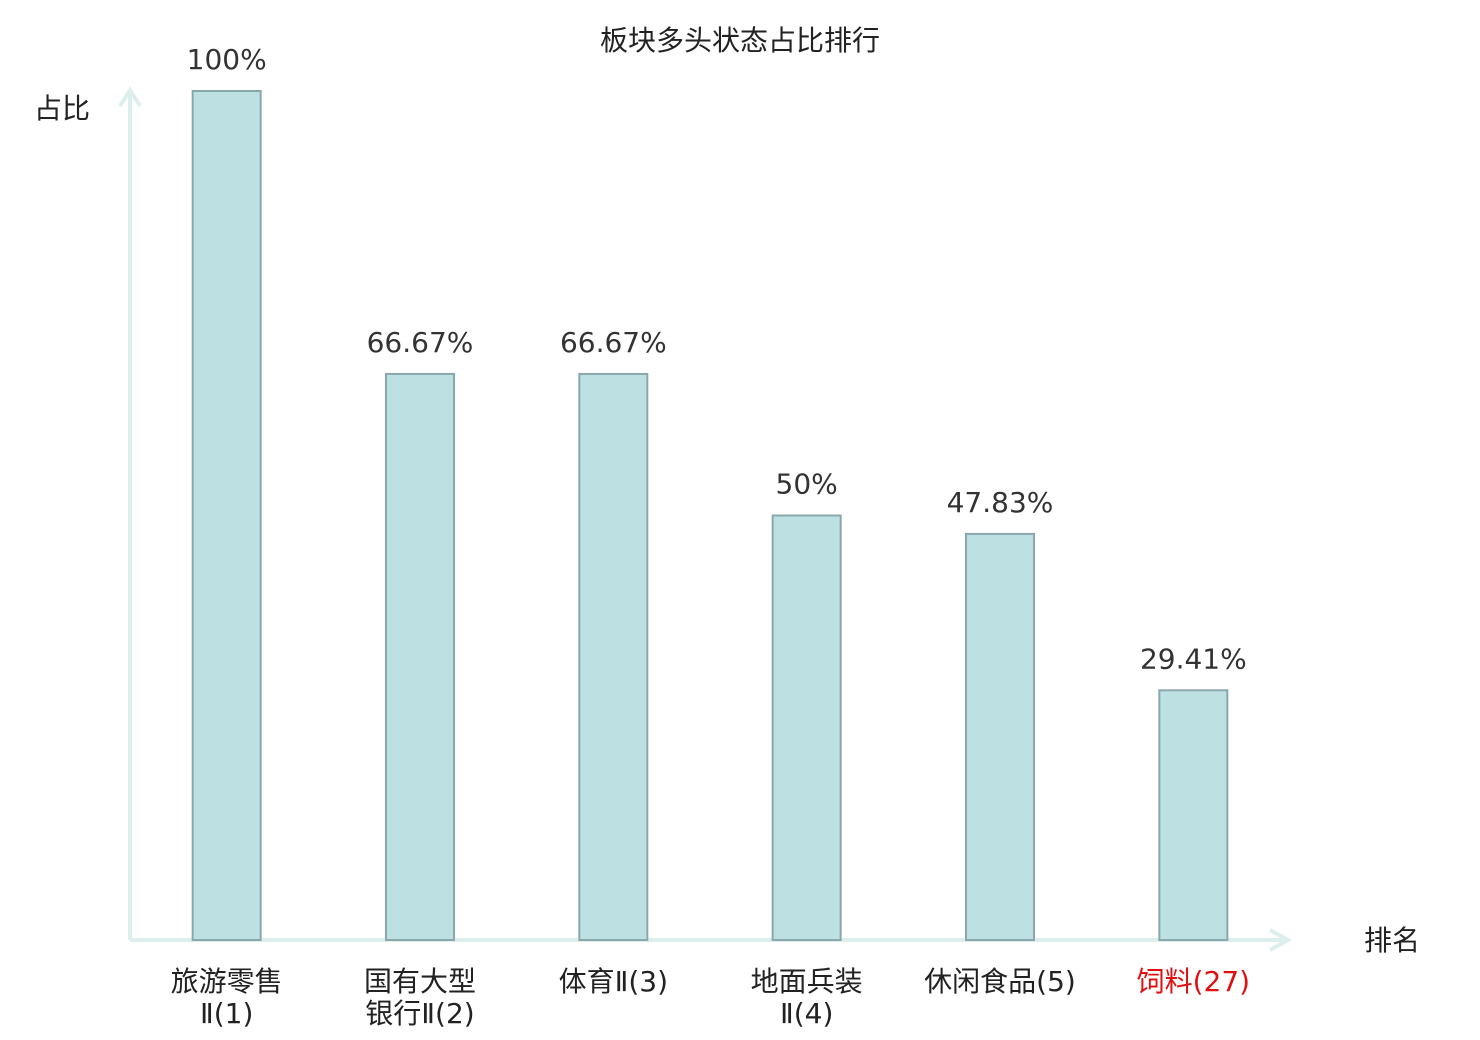 This screenshot has width=1480, height=1040. I want to click on x-tick-label: Ⅱ(4), so click(806, 1013).